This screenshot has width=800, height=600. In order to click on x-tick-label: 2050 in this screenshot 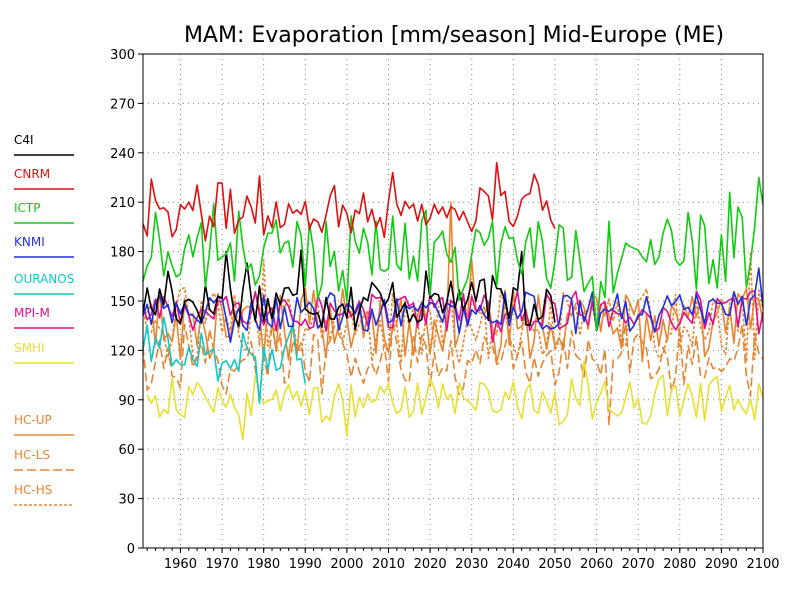, I will do `click(554, 564)`.